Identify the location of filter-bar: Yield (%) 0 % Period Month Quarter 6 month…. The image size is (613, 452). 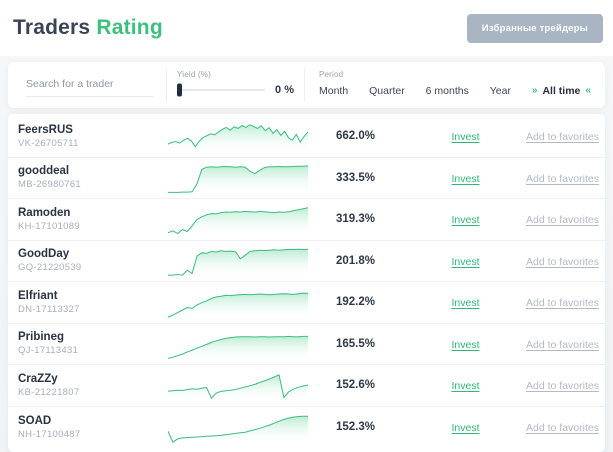
(306, 85).